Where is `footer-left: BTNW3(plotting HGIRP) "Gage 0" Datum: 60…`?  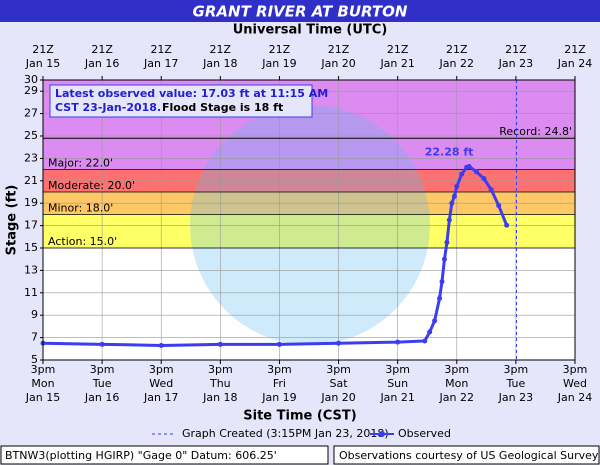 footer-left: BTNW3(plotting HGIRP) "Gage 0" Datum: 60… is located at coordinates (141, 455).